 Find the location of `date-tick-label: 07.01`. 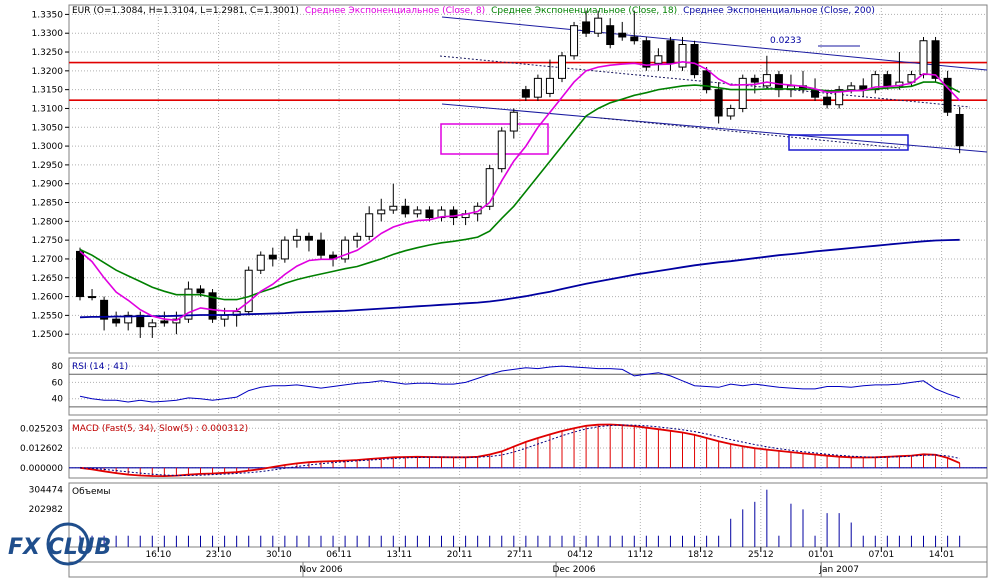

date-tick-label: 07.01 is located at coordinates (881, 555).